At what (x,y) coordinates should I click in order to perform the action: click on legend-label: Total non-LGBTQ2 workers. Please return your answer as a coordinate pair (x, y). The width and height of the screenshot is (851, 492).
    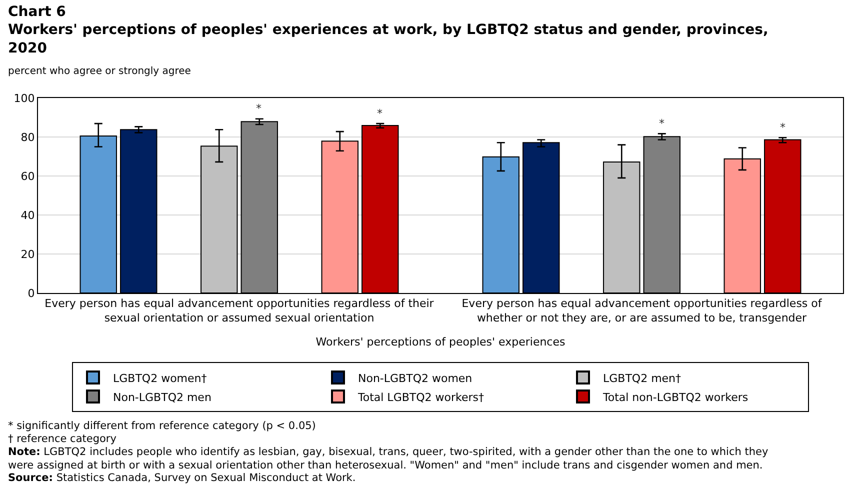
    Looking at the image, I should click on (675, 397).